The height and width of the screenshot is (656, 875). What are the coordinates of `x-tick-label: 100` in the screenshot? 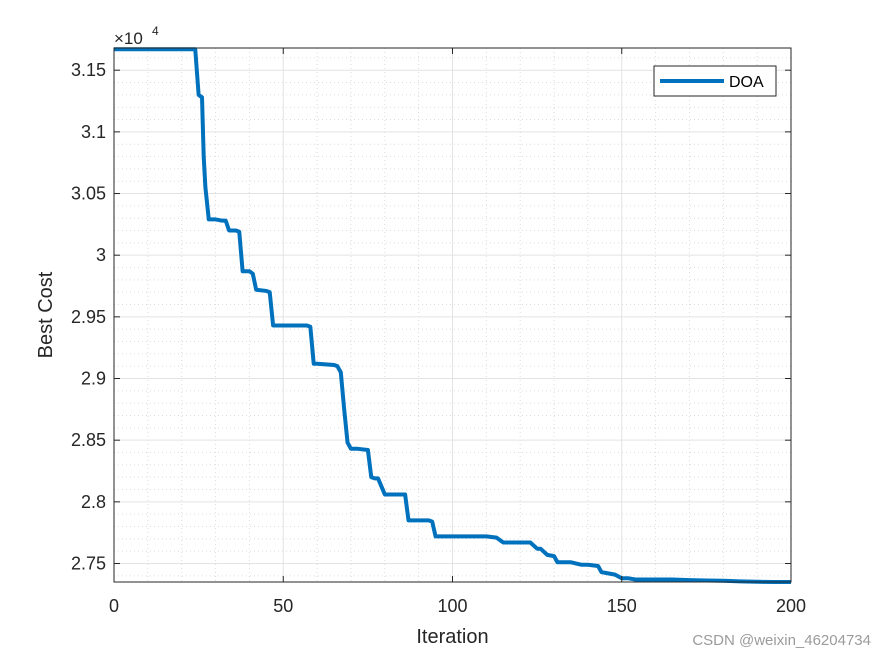 It's located at (452, 606).